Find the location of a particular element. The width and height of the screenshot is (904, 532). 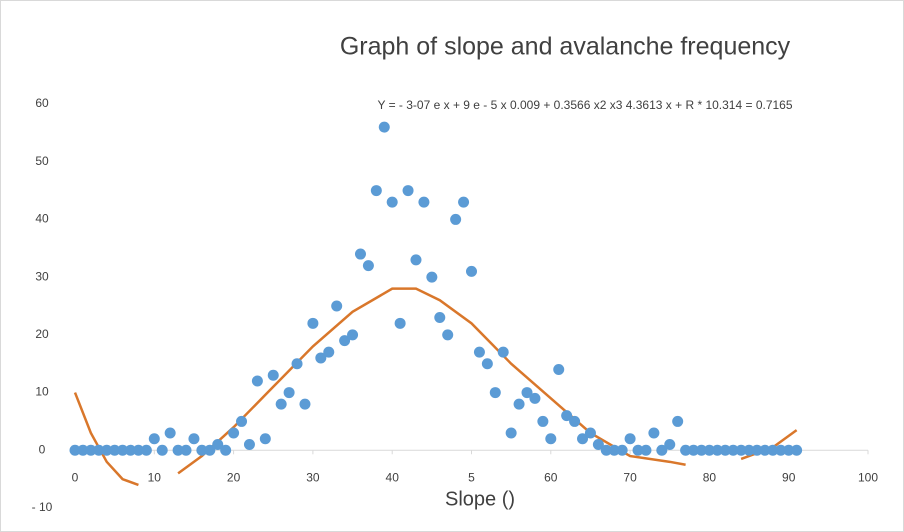

y-tick-label: 40 is located at coordinates (42, 219).